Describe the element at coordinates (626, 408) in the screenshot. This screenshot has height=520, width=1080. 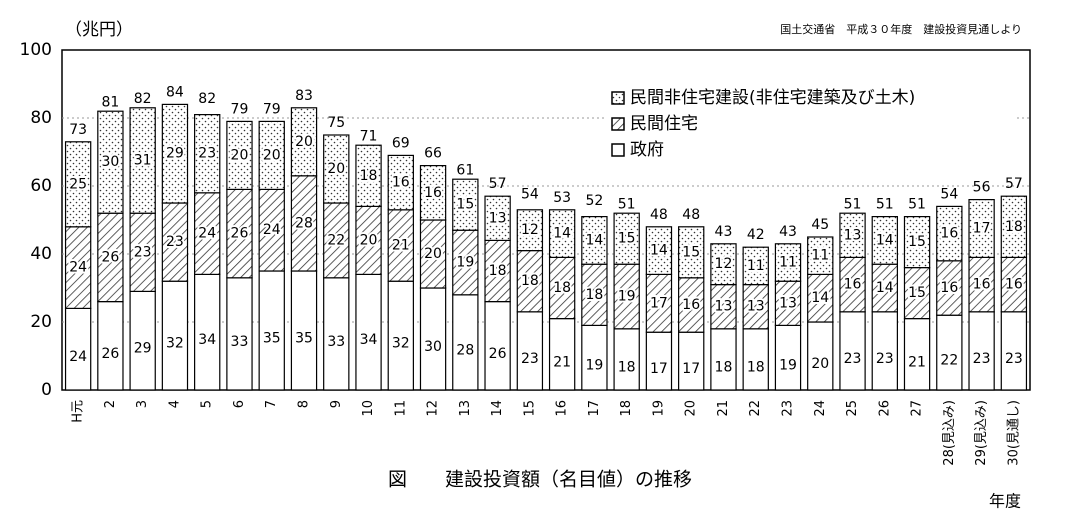
I see `x-tick-label: 18` at that location.